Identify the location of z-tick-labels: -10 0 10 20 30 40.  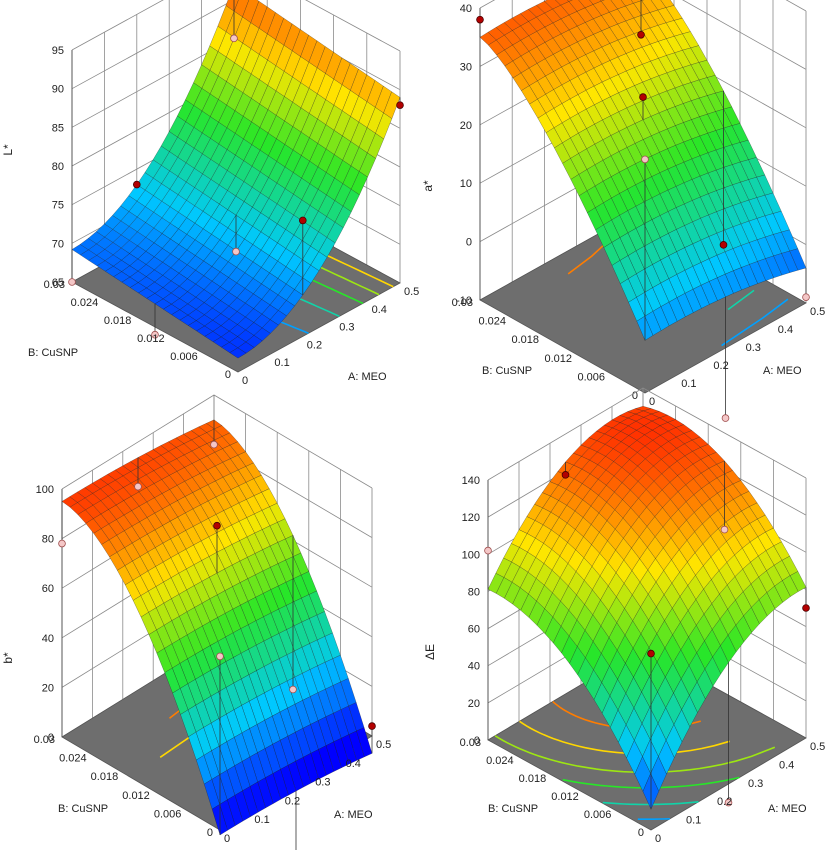
(464, 155).